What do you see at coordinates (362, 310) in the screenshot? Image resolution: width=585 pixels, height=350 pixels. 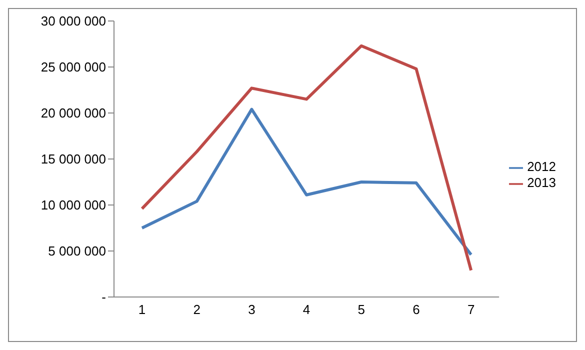 I see `x-tick-label: 5` at bounding box center [362, 310].